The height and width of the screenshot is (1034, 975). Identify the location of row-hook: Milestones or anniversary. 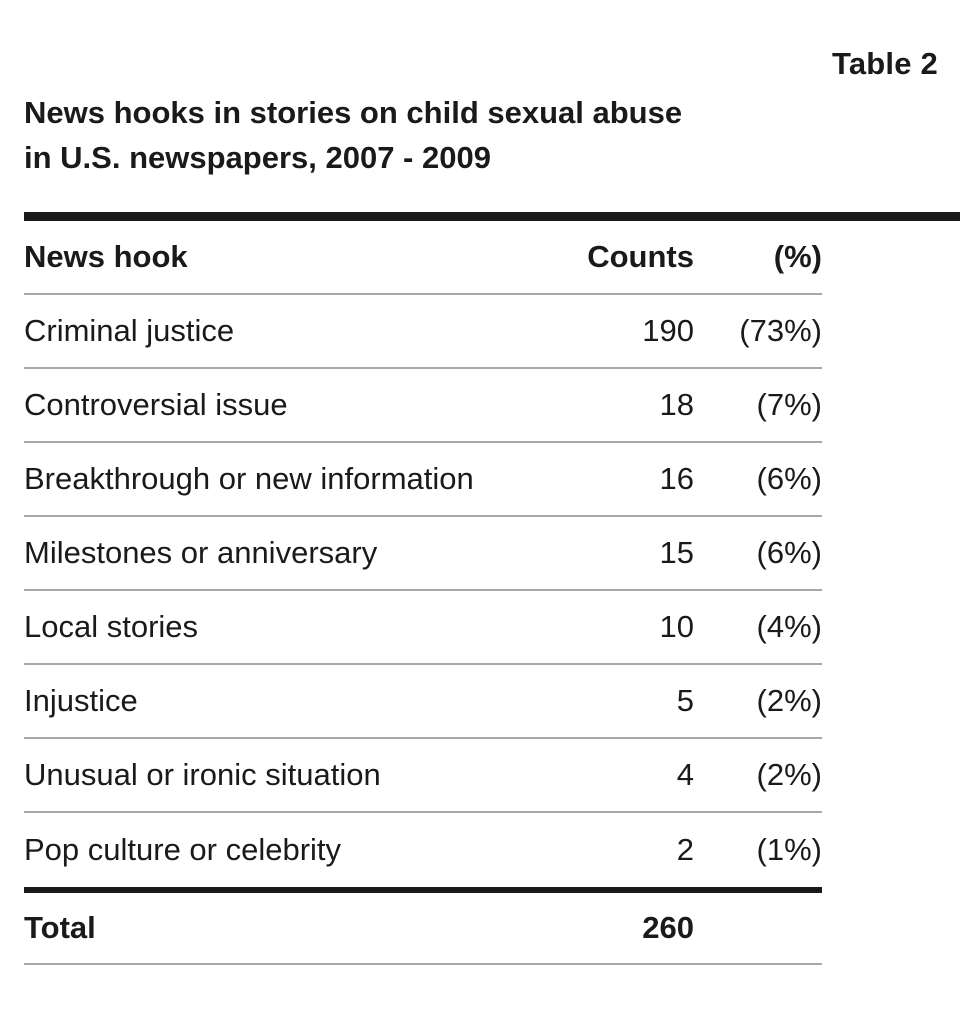
(201, 552).